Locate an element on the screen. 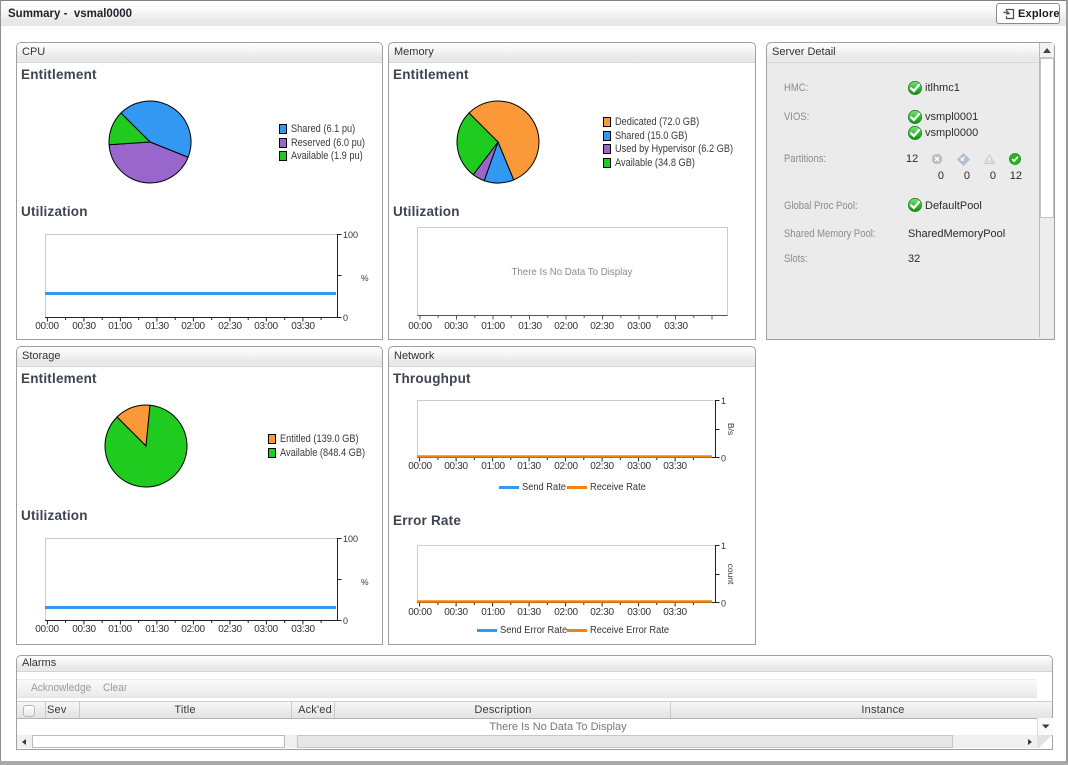 This screenshot has height=765, width=1068. svg-text: B/s is located at coordinates (731, 429).